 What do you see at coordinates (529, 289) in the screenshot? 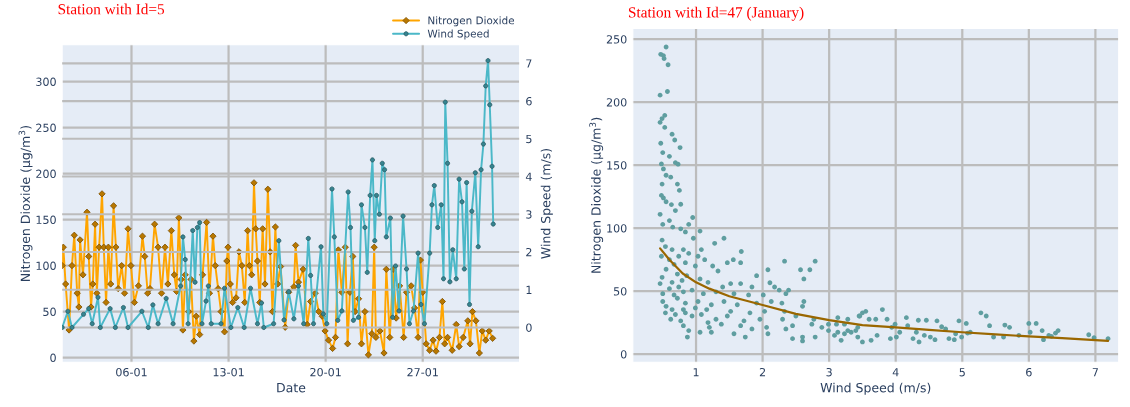
I see `y2-tick-label: 1` at bounding box center [529, 289].